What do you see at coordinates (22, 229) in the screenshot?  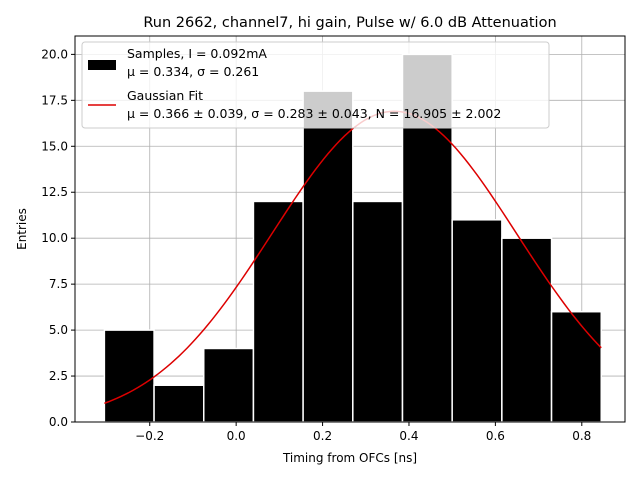 I see `y-axis-label: Entries` at bounding box center [22, 229].